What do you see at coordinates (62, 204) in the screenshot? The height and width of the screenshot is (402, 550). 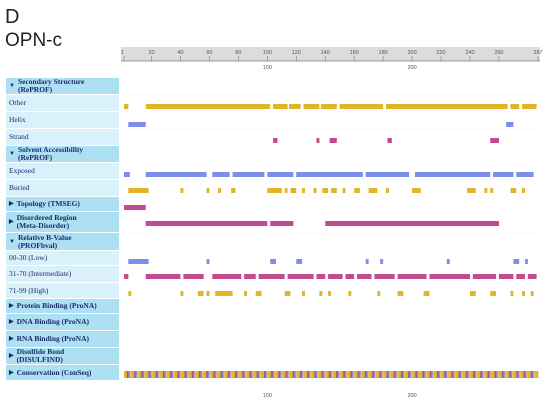 I see `sidebar-row: ▶ Topology (TMSEG)` at bounding box center [62, 204].